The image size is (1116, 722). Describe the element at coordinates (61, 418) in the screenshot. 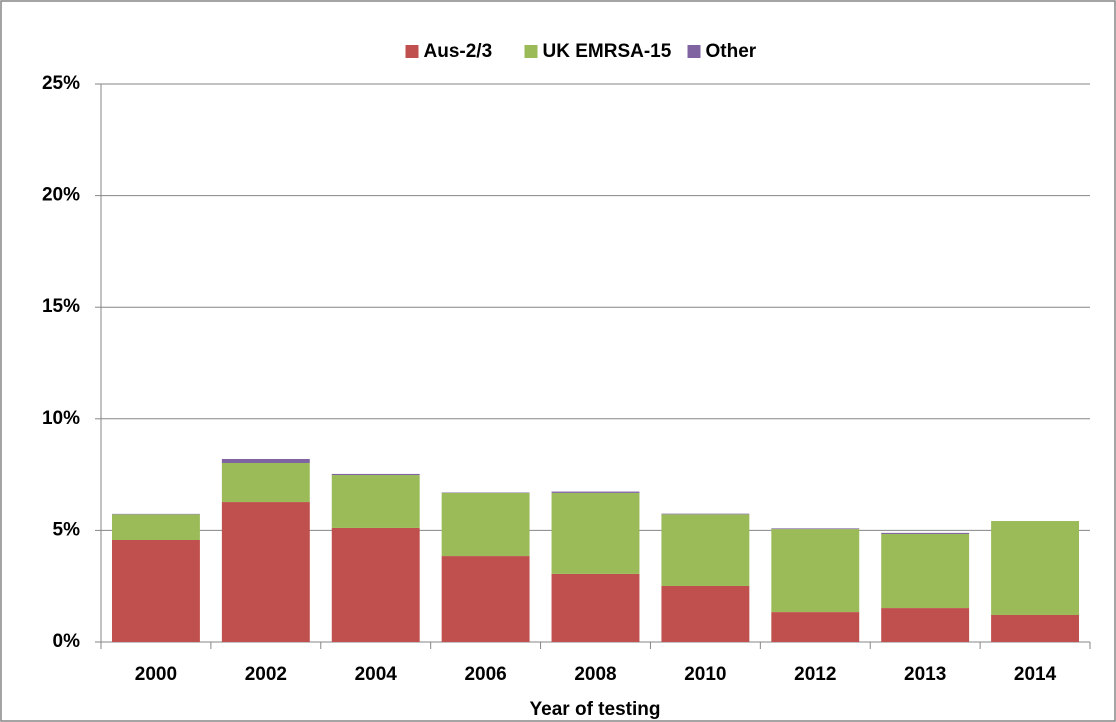

I see `y-tick-label: 10%` at that location.